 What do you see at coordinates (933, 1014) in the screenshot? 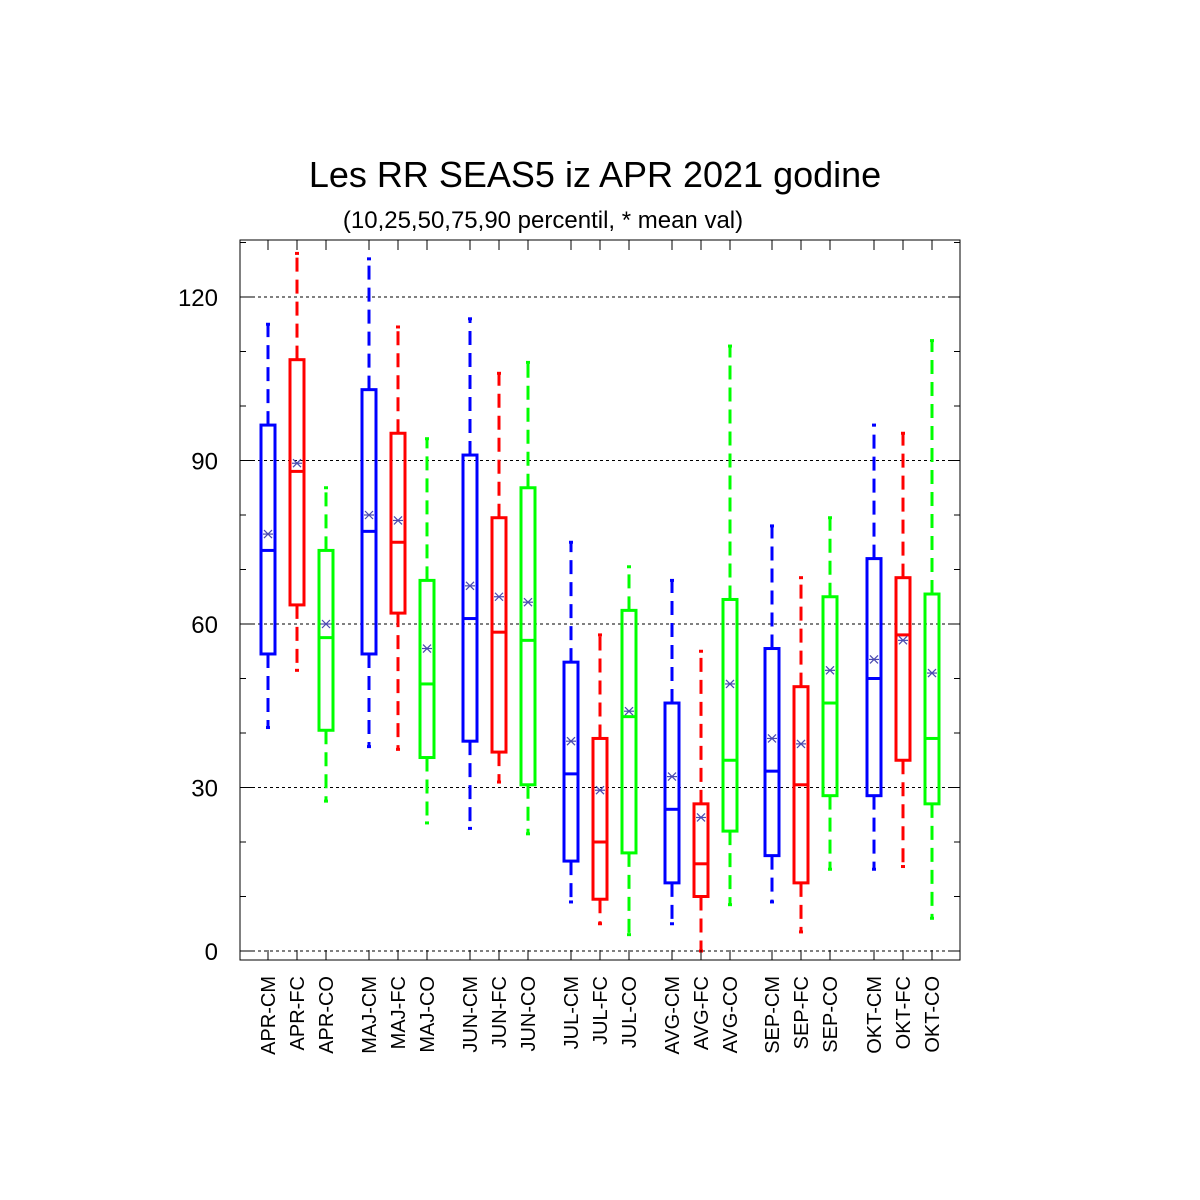
I see `x-tick-label: OKT-CO` at bounding box center [933, 1014].